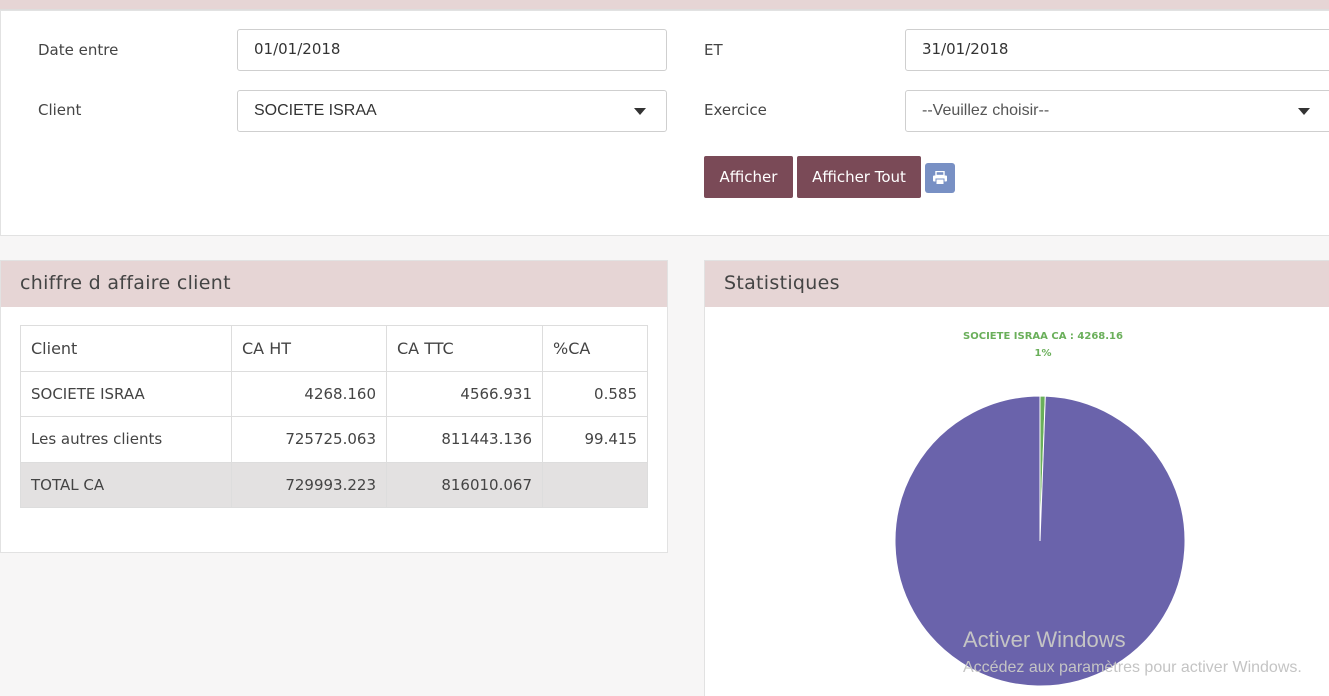 Image resolution: width=1329 pixels, height=696 pixels. Describe the element at coordinates (713, 50) in the screenshot. I see `et-label: ET` at that location.